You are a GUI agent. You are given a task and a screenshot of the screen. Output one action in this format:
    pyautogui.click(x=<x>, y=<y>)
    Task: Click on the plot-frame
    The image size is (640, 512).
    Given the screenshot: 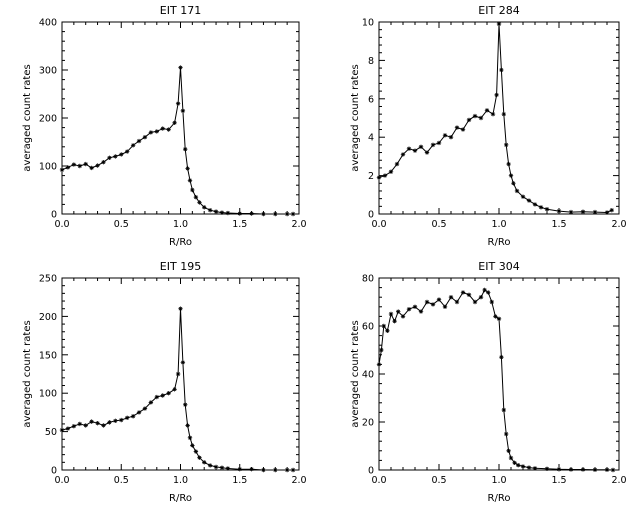 What is the action you would take?
    pyautogui.click(x=499, y=118)
    